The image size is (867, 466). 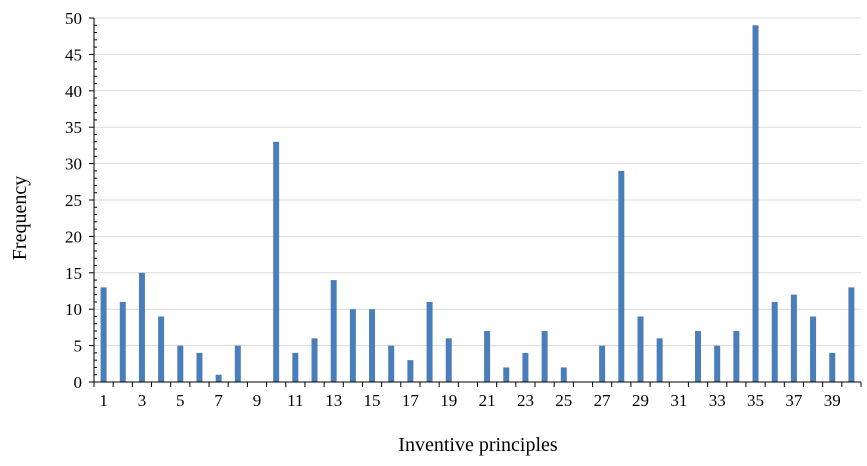 What do you see at coordinates (478, 445) in the screenshot?
I see `x-axis-title: Inventive principles` at bounding box center [478, 445].